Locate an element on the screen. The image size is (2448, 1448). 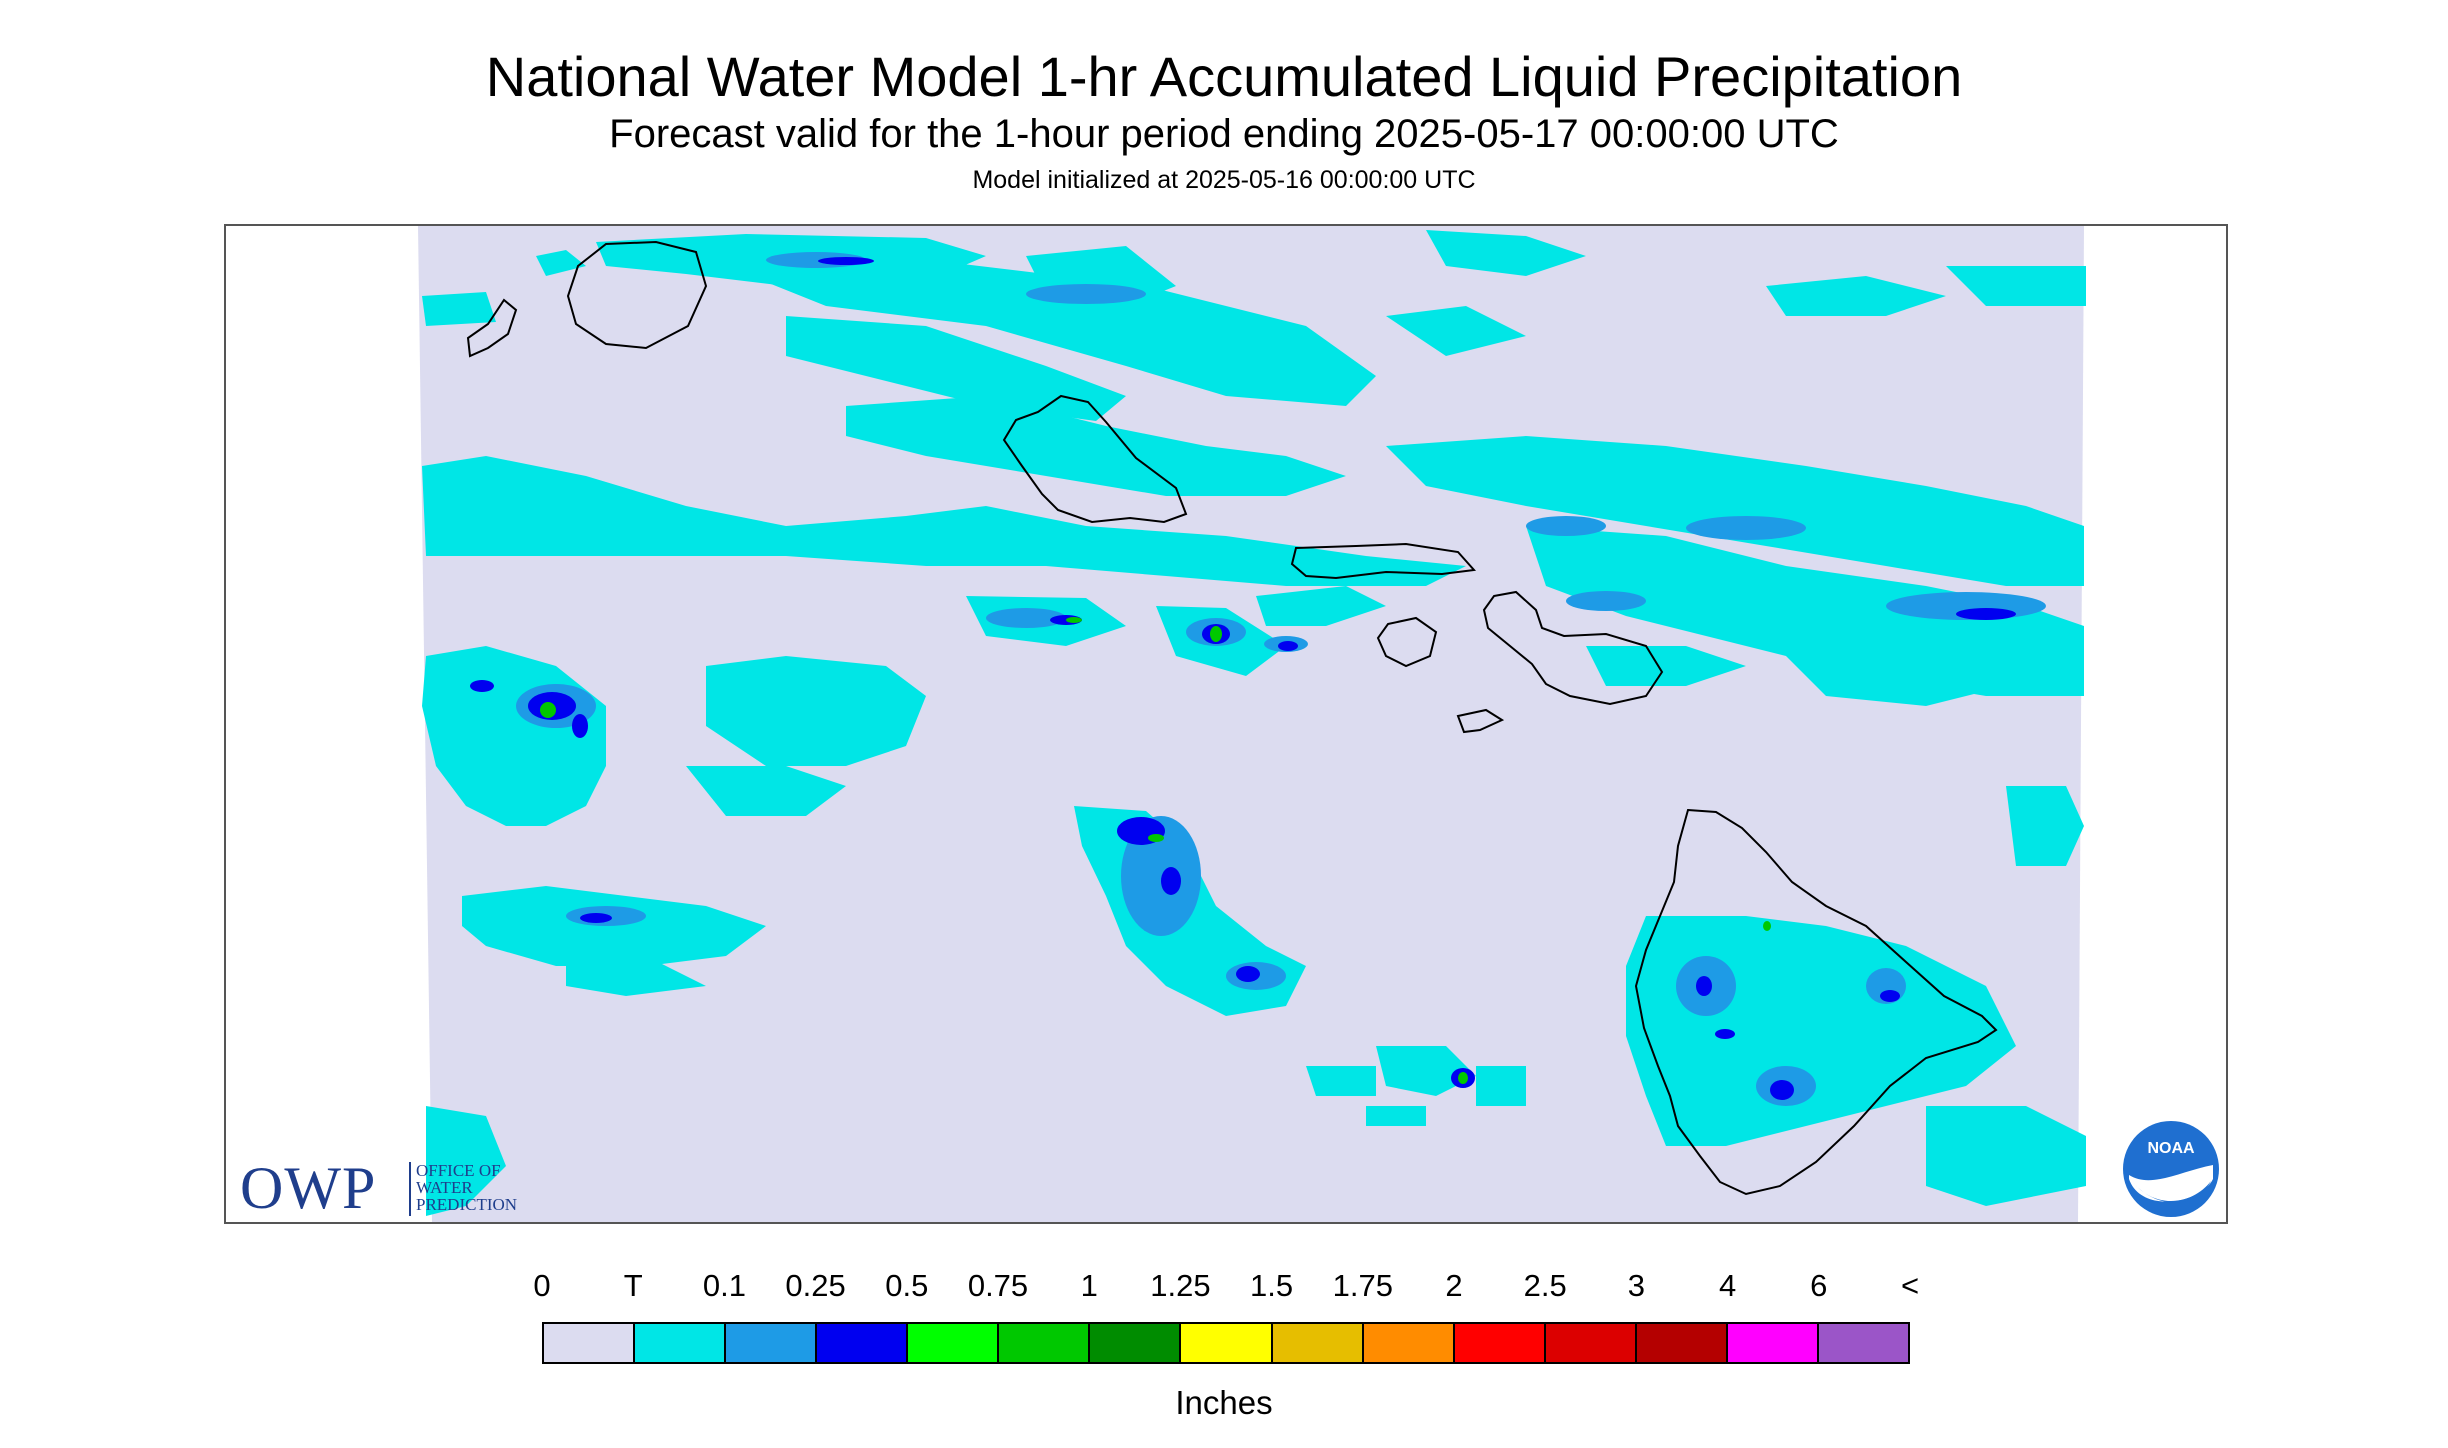
owp-logo-line-1: OFFICE OF is located at coordinates (458, 1170).